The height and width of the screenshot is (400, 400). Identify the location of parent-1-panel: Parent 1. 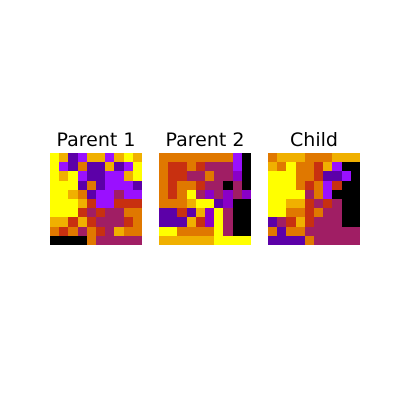
(96, 186).